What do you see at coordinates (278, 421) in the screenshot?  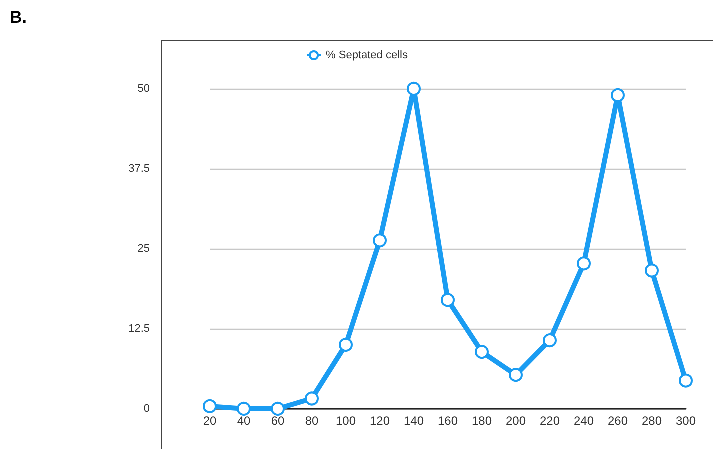 I see `x-tick-label: 60` at bounding box center [278, 421].